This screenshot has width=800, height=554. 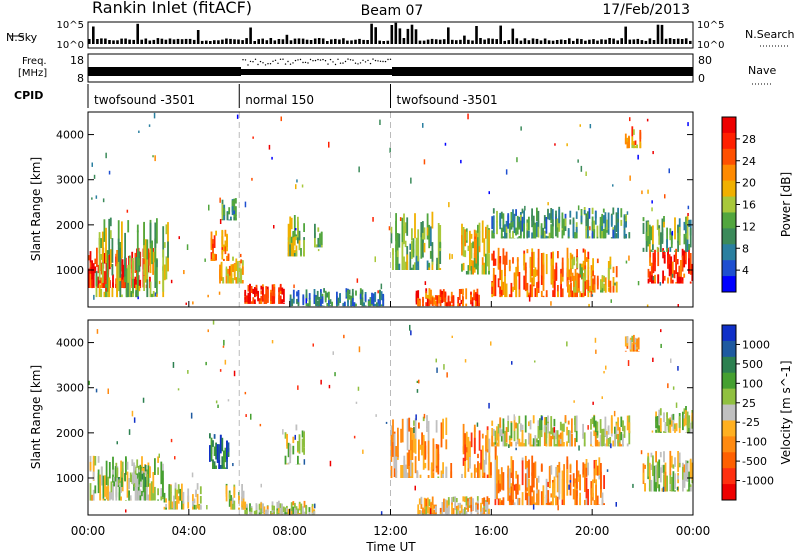 I want to click on colorbar-swatch, so click(x=729, y=189).